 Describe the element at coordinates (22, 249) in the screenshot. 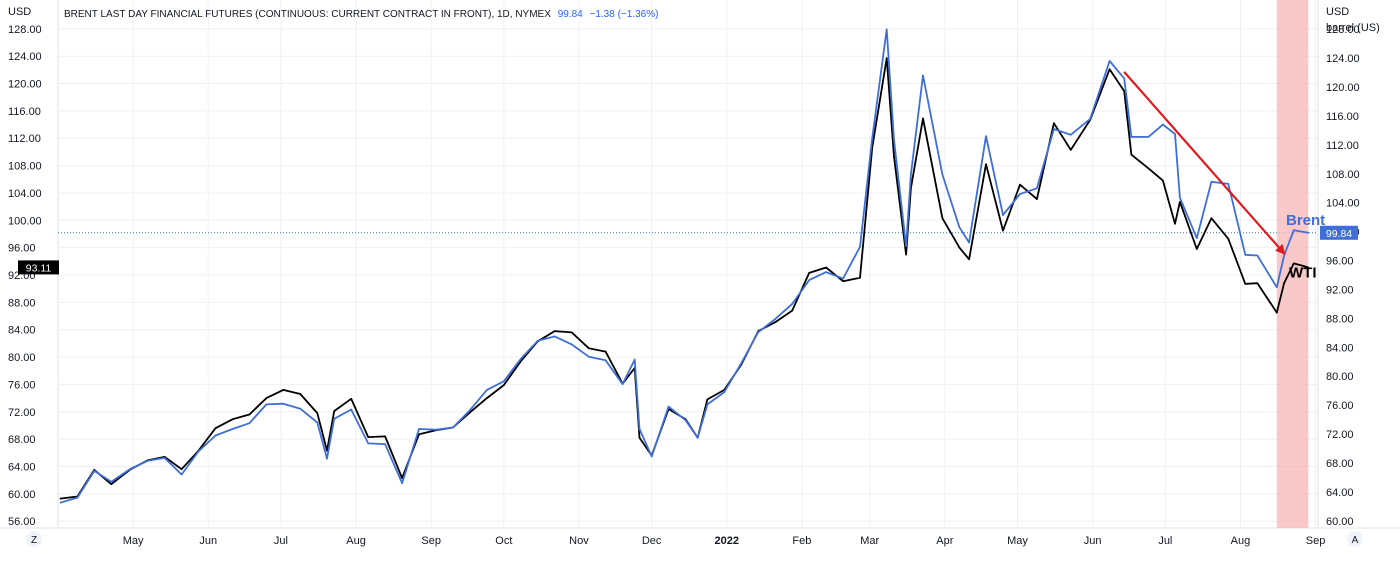

I see `left-tick-label: 96.00` at that location.